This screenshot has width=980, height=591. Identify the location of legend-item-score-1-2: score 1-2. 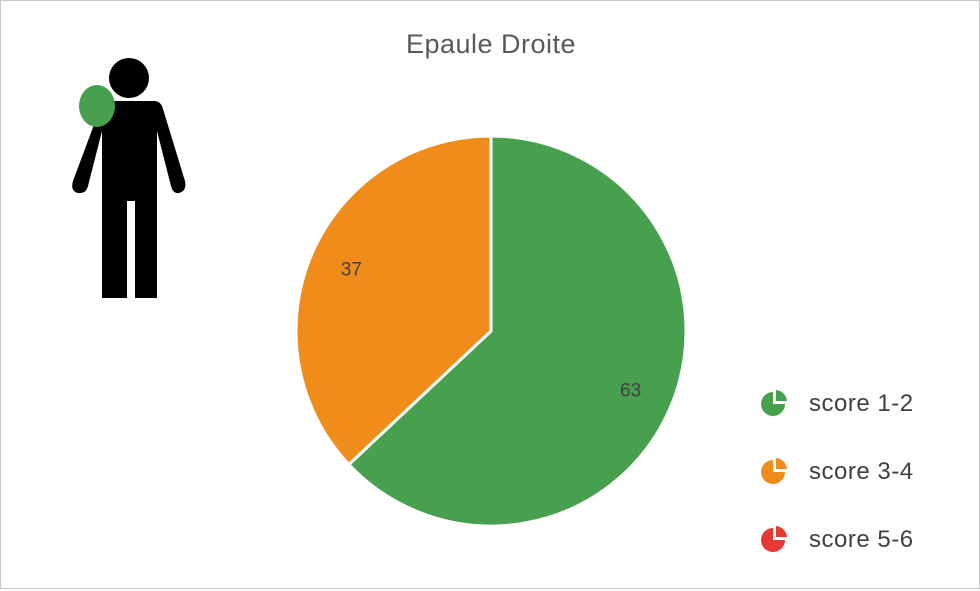
(836, 404).